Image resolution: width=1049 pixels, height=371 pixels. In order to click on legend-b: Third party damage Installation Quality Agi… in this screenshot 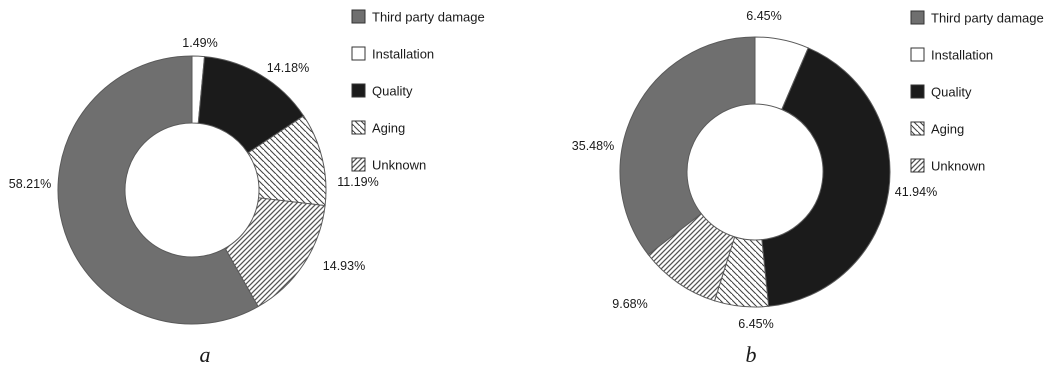, I will do `click(977, 92)`.